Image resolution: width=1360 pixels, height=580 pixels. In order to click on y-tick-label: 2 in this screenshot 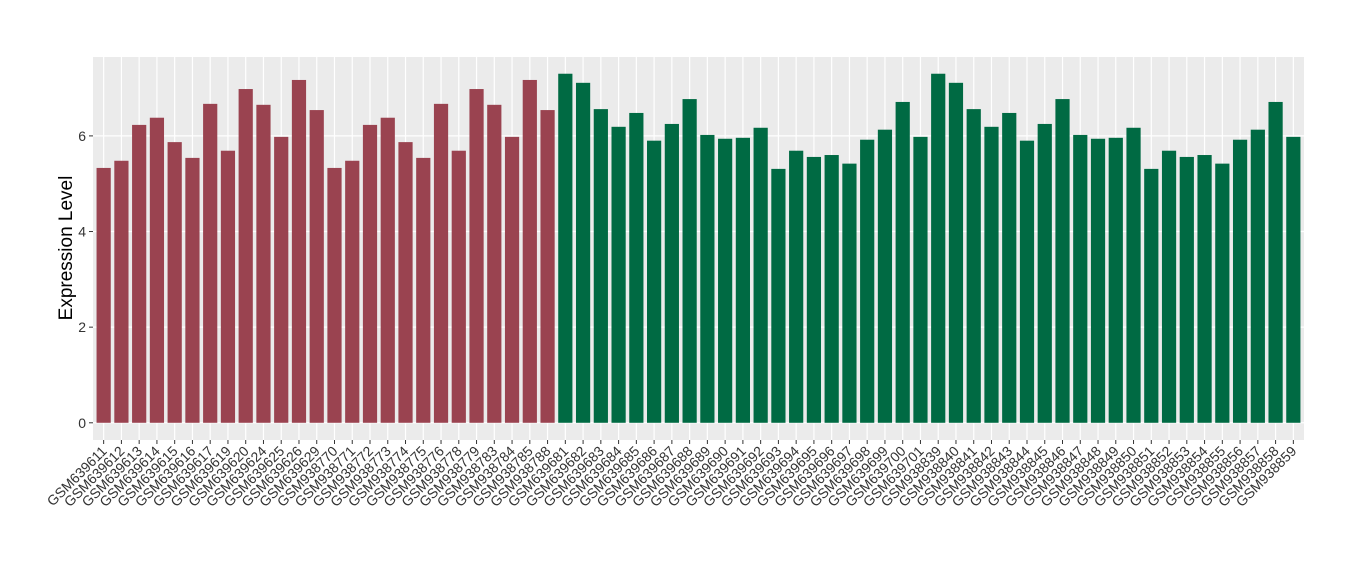, I will do `click(82, 327)`.